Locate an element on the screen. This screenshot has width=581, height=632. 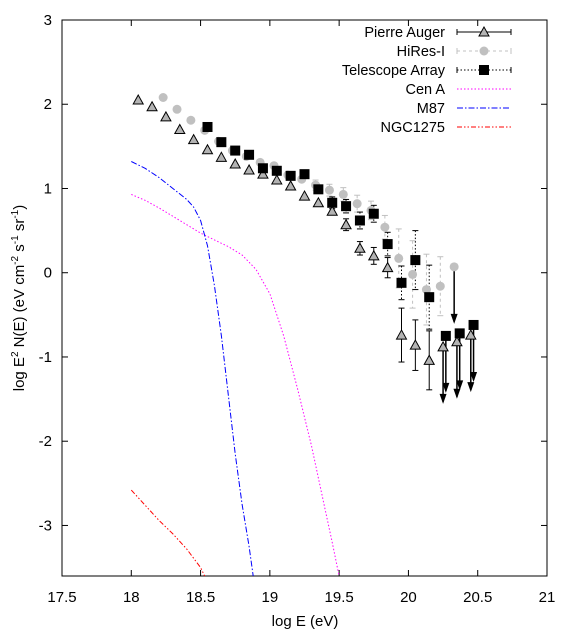
y-tick-label: -2 is located at coordinates (45, 441).